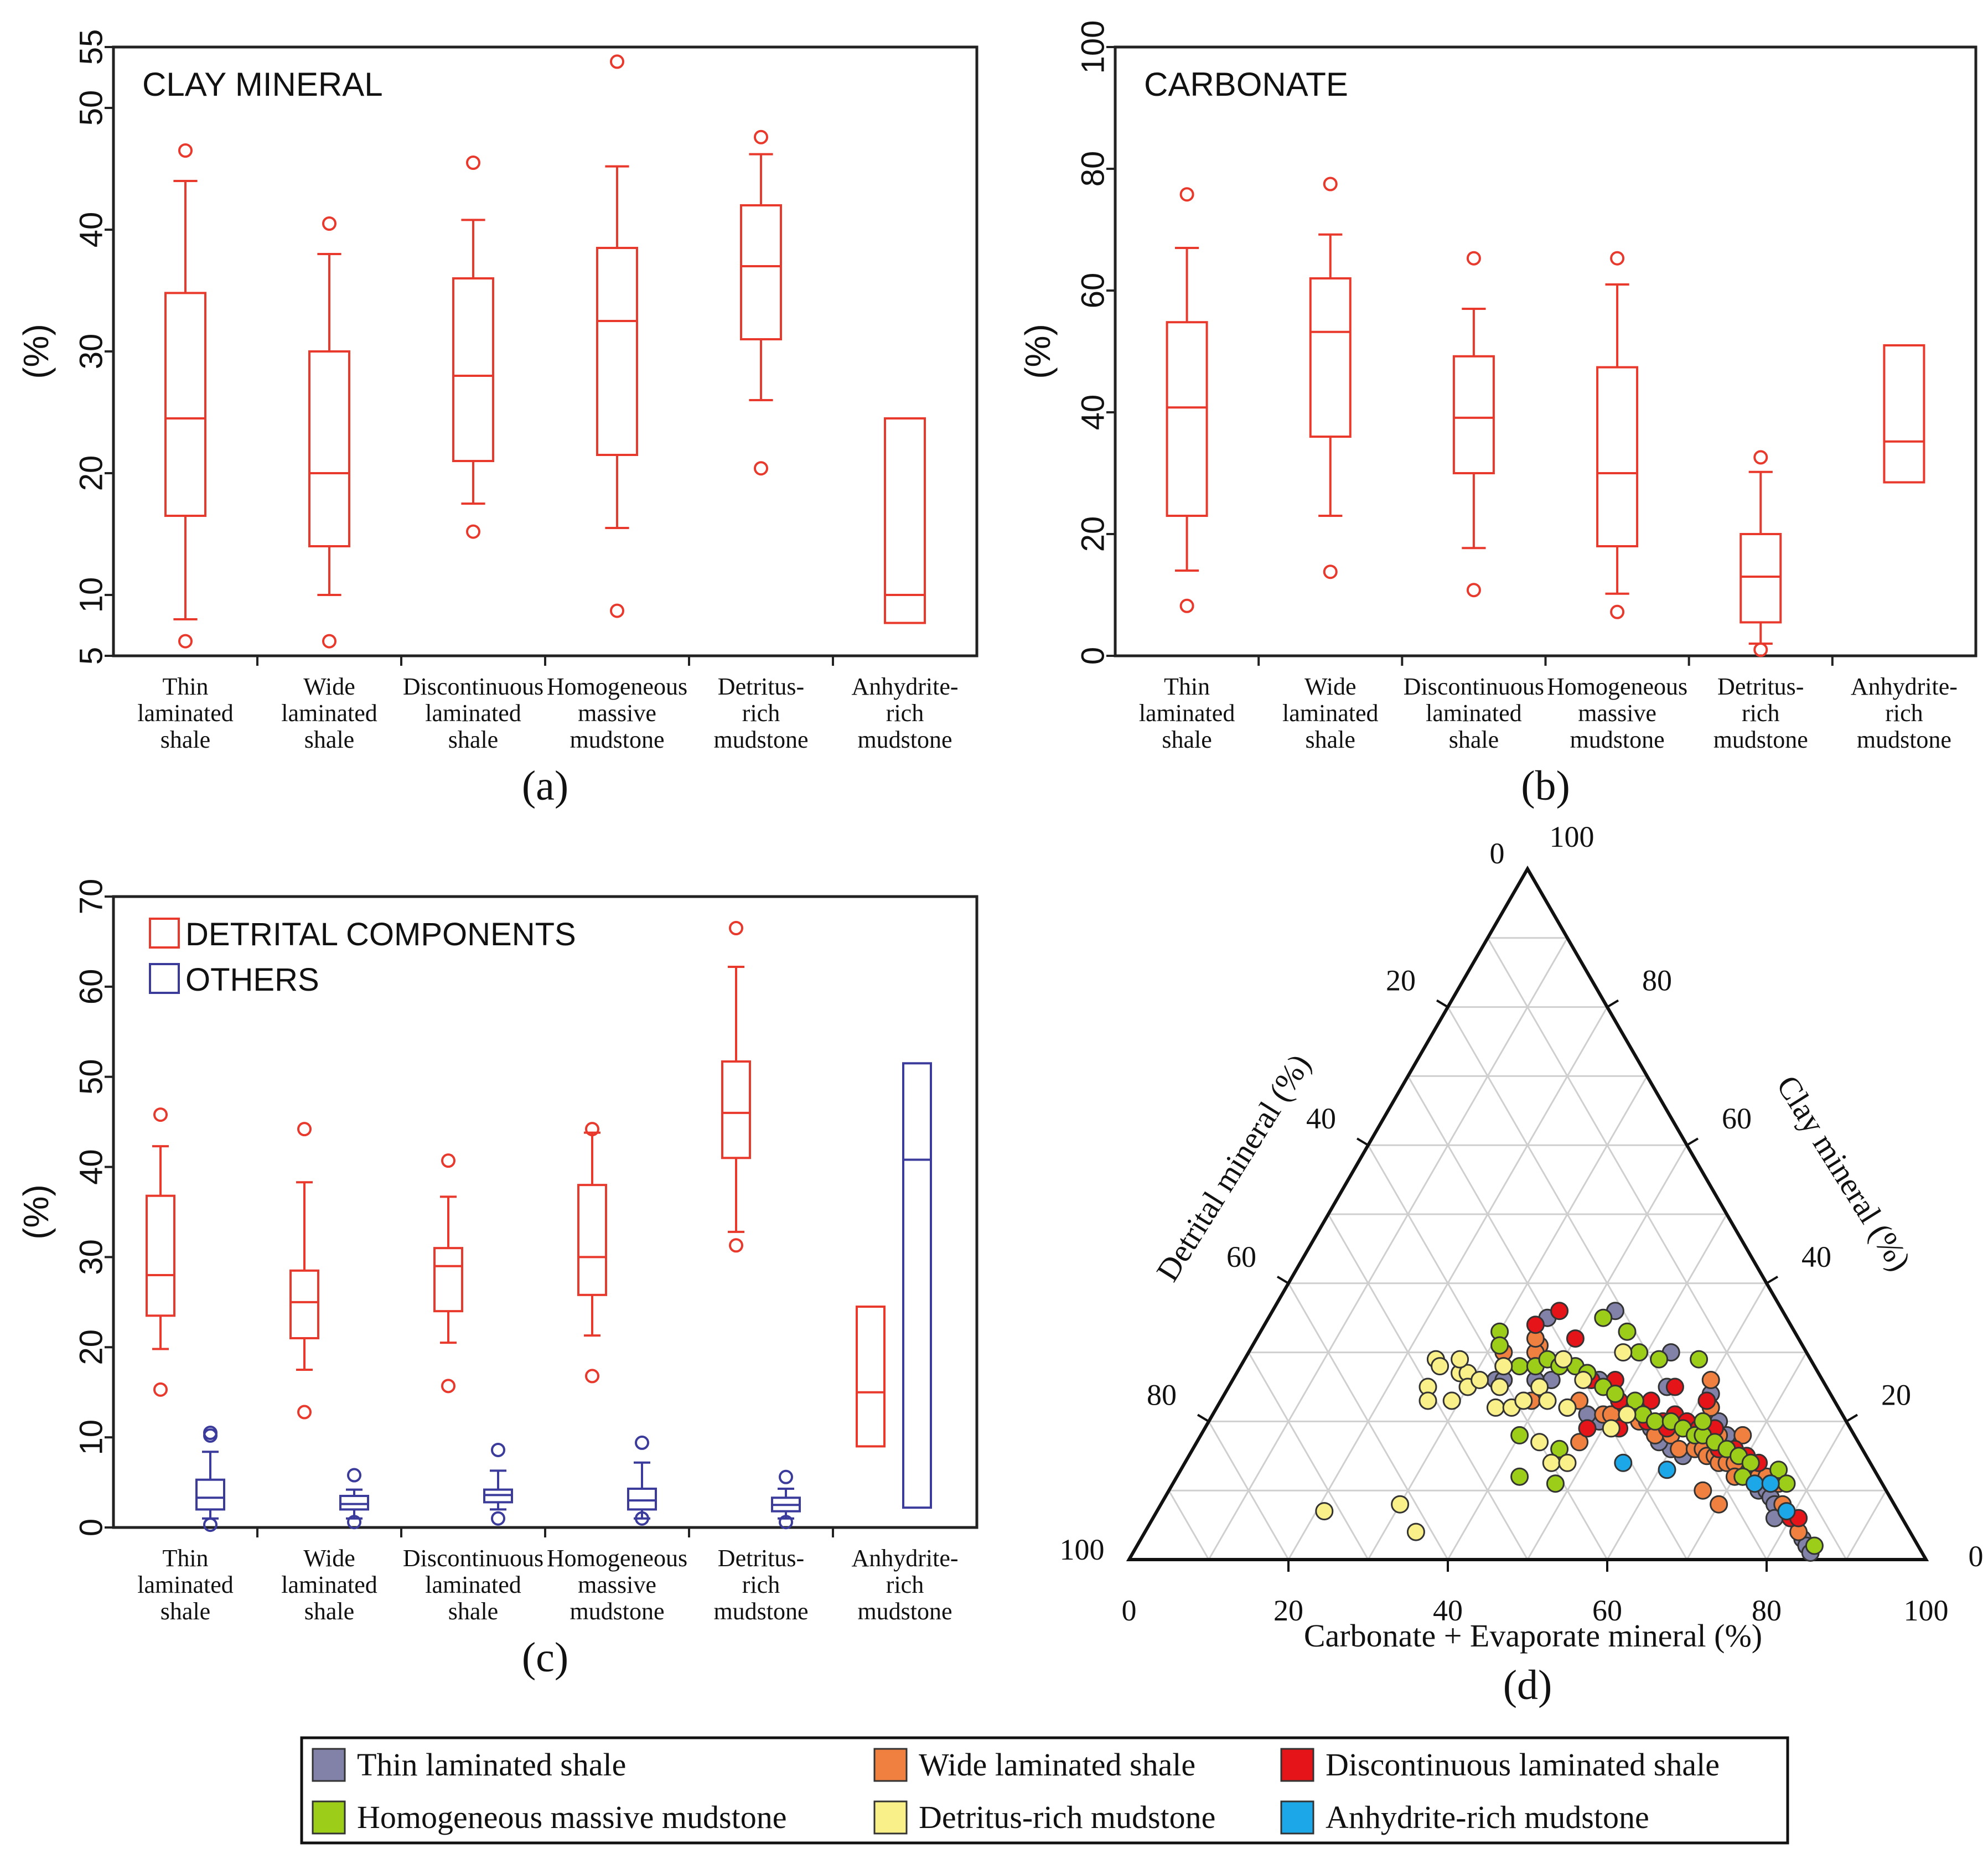 The height and width of the screenshot is (1854, 1988). Describe the element at coordinates (1612, 1003) in the screenshot. I see `right-tick` at that location.